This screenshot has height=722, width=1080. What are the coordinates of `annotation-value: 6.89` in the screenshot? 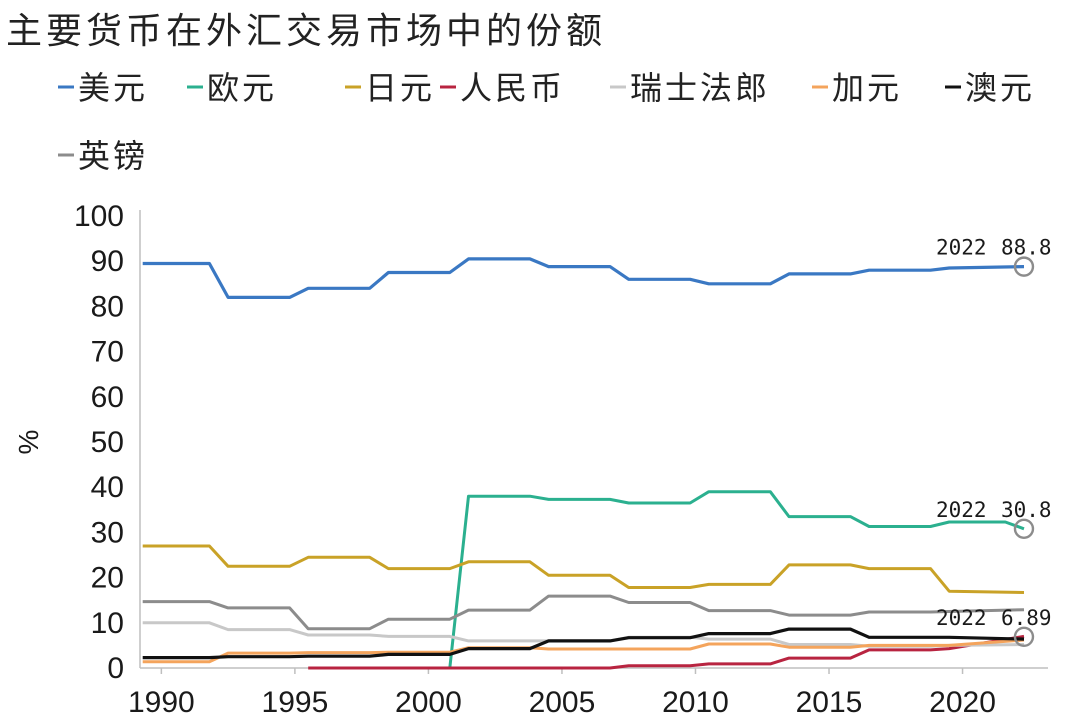 It's located at (1026, 618).